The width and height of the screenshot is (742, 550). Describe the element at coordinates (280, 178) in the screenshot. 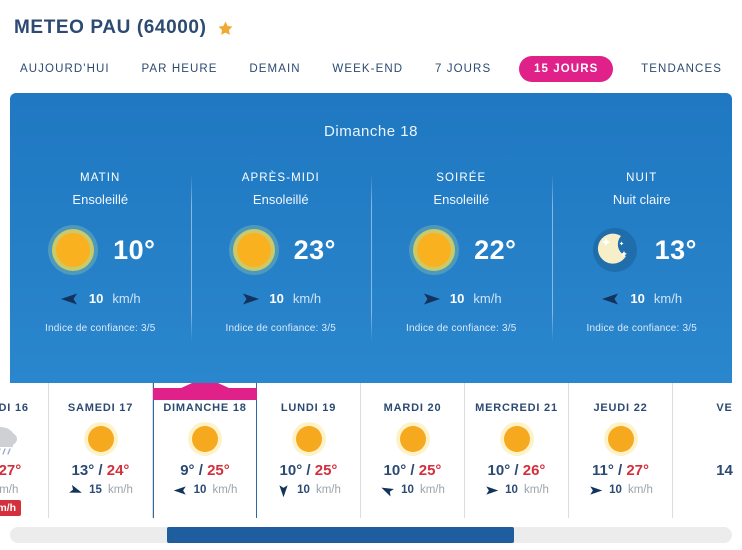

I see `period-label: APRÈS-MIDI` at that location.